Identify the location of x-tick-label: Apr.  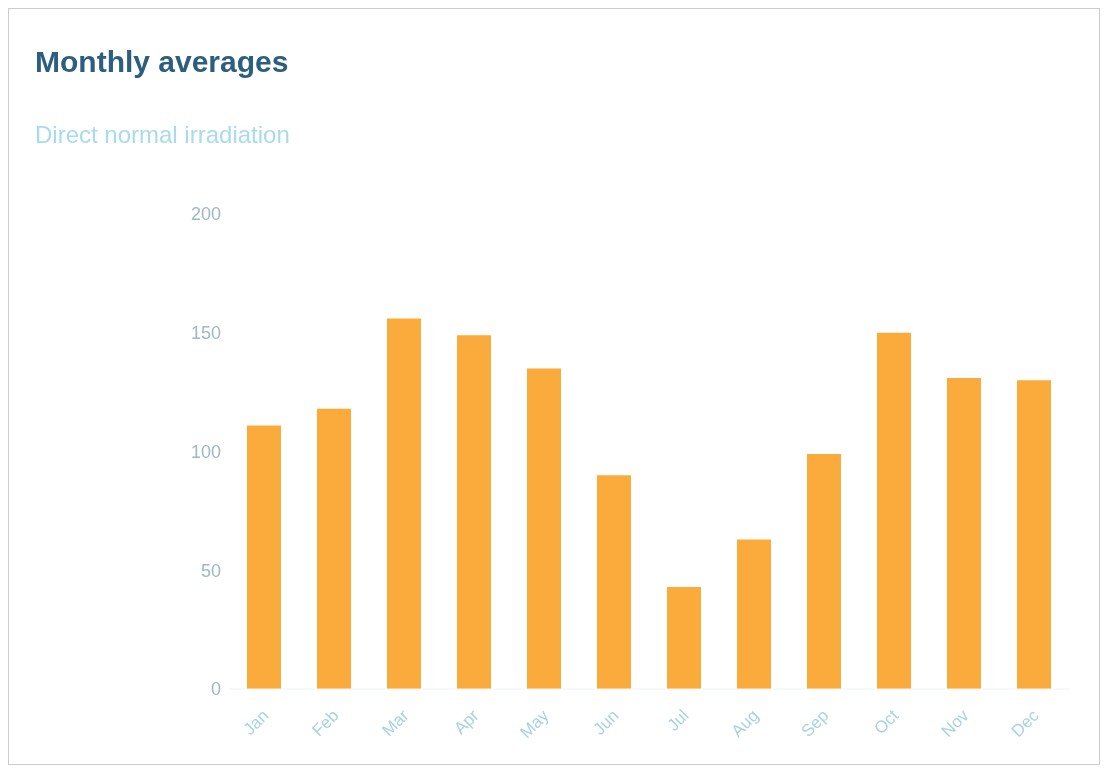
(466, 722).